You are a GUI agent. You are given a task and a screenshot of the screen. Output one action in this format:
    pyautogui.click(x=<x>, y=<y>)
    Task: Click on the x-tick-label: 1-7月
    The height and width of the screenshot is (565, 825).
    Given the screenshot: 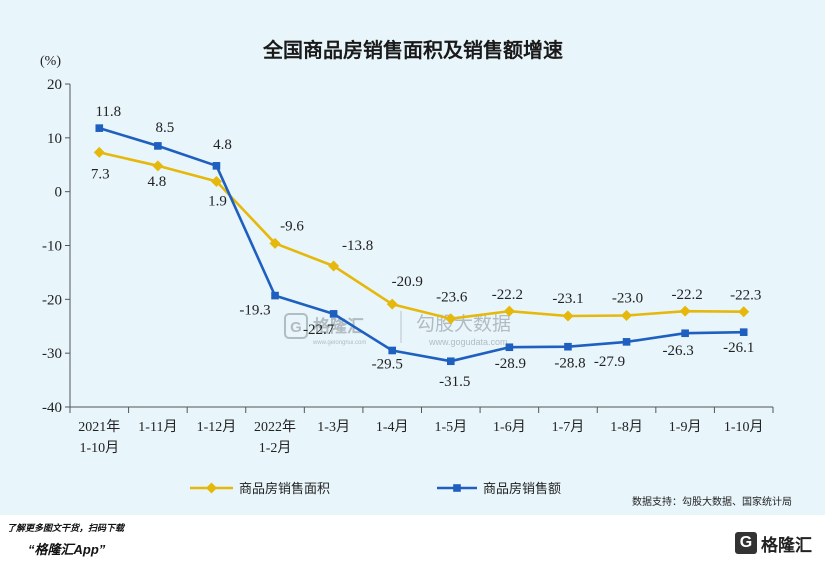 What is the action you would take?
    pyautogui.click(x=568, y=427)
    